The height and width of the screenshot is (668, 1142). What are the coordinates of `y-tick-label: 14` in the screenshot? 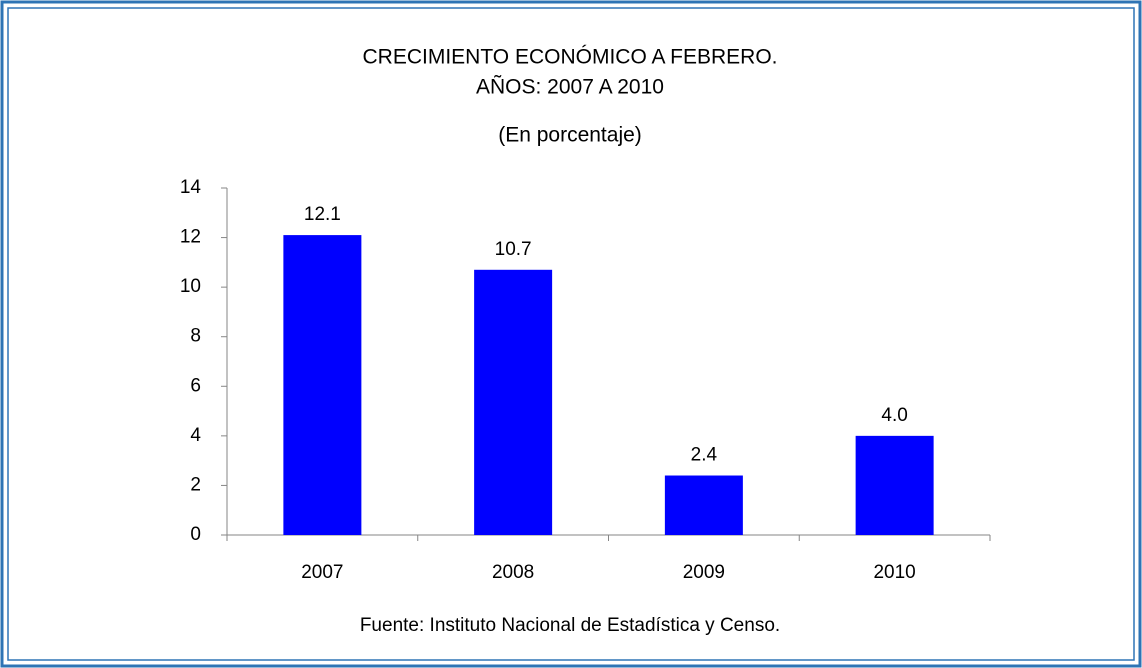 It's located at (191, 187).